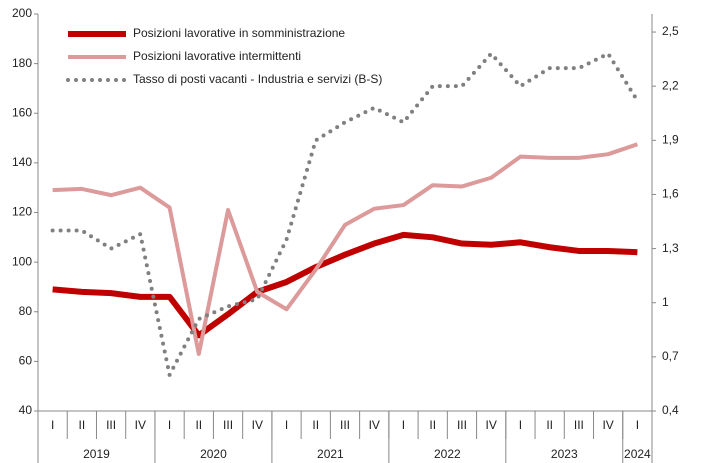 This screenshot has height=463, width=711. Describe the element at coordinates (330, 454) in the screenshot. I see `x-group-label: 2021` at that location.